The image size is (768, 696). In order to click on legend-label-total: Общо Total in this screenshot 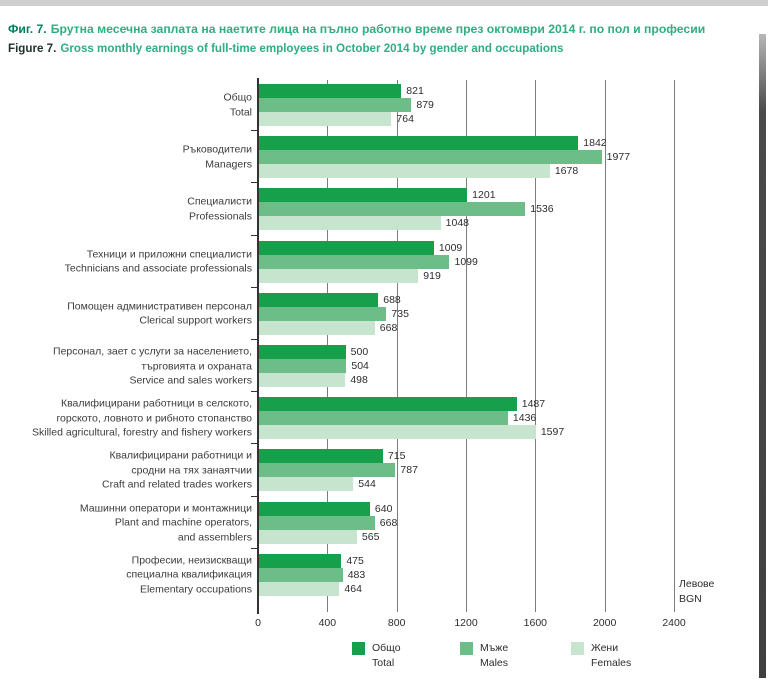, I will do `click(386, 655)`.